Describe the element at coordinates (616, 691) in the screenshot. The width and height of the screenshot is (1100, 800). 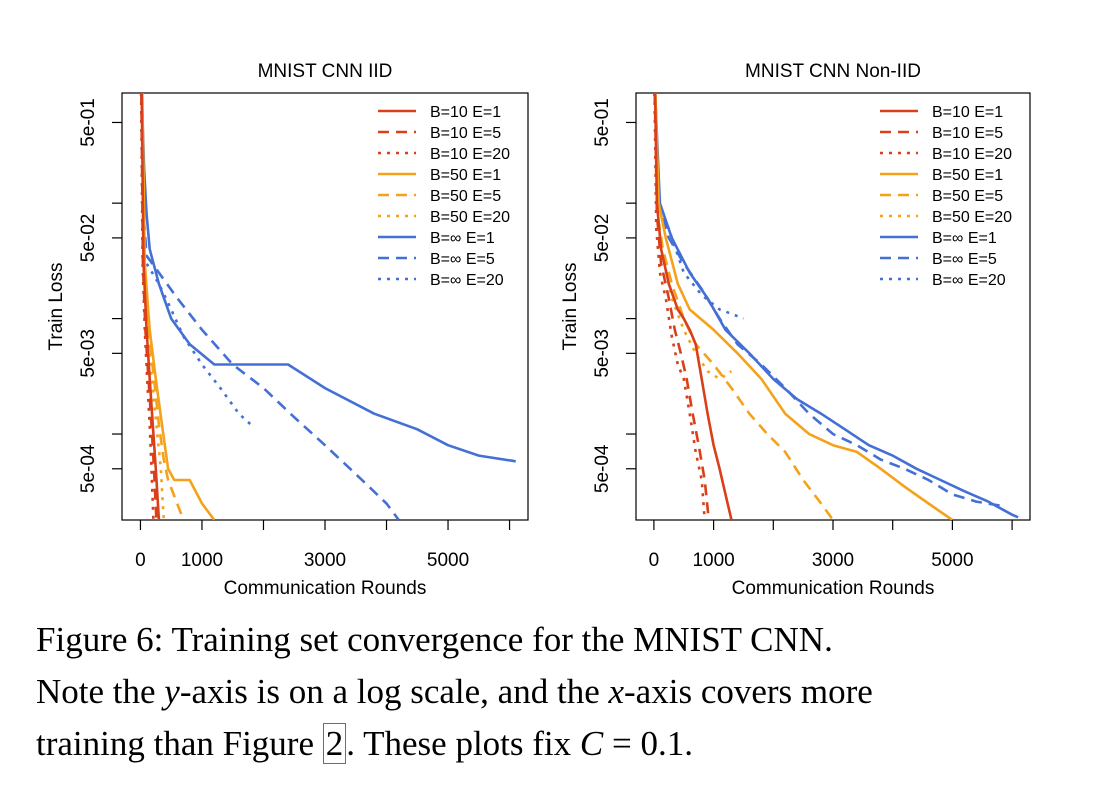
I see `caption-x-symbol: x` at that location.